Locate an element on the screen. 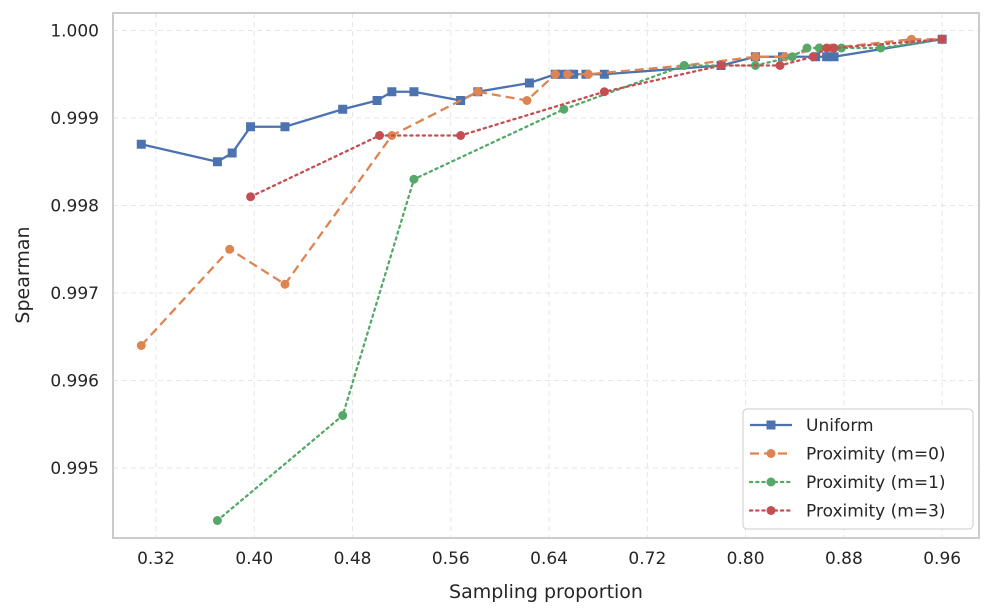 The width and height of the screenshot is (996, 615). legend-item-proximity-m-0: Proximity (m=0) is located at coordinates (848, 455).